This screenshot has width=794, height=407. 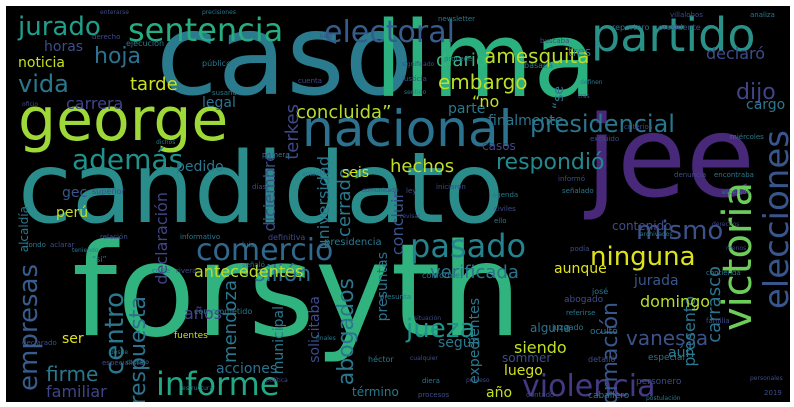 I want to click on word-derechos: derechos, so click(x=726, y=224).